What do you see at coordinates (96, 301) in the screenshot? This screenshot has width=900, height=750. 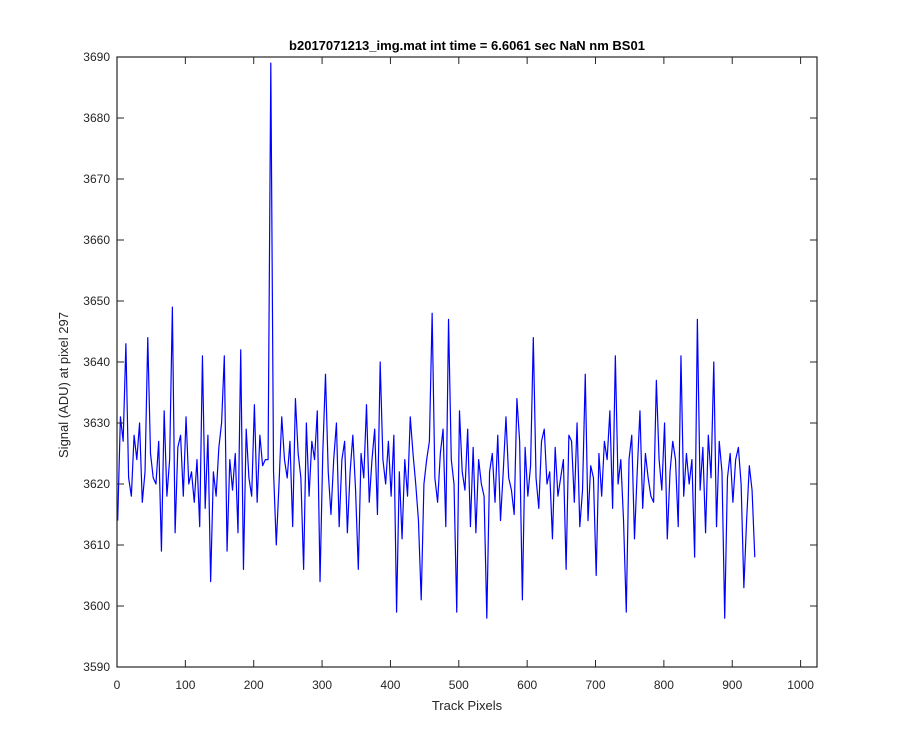 I see `y-tick-label: 3650` at bounding box center [96, 301].